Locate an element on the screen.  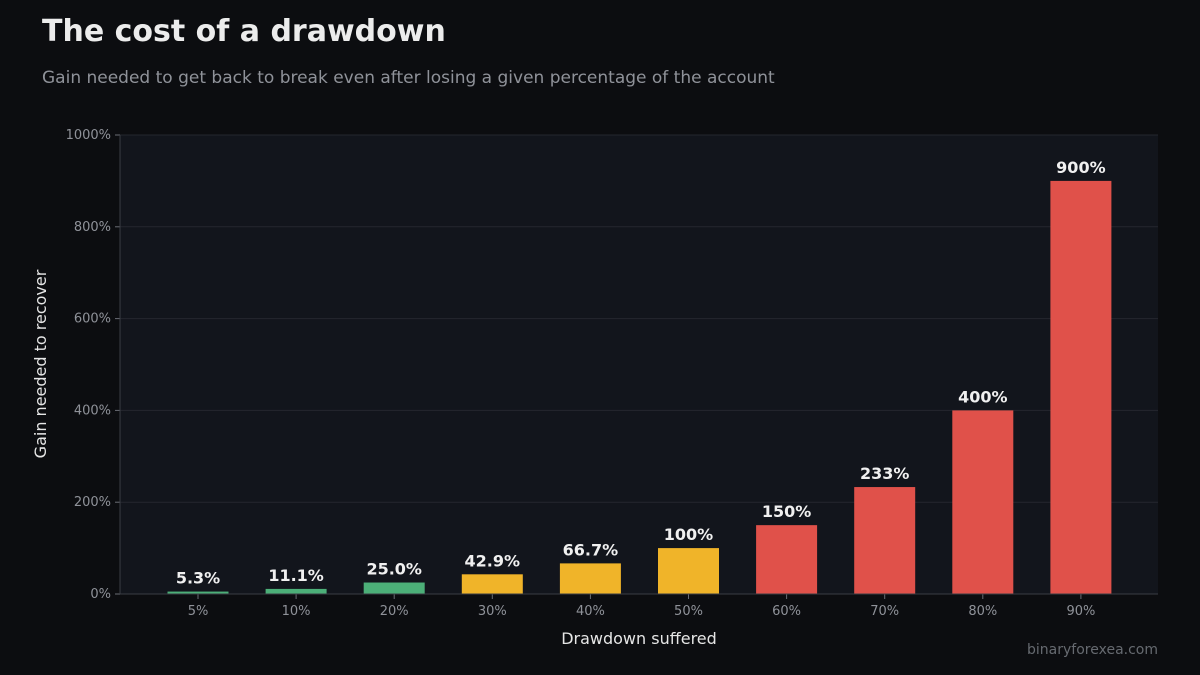
x-tick-label: 90% is located at coordinates (1080, 611).